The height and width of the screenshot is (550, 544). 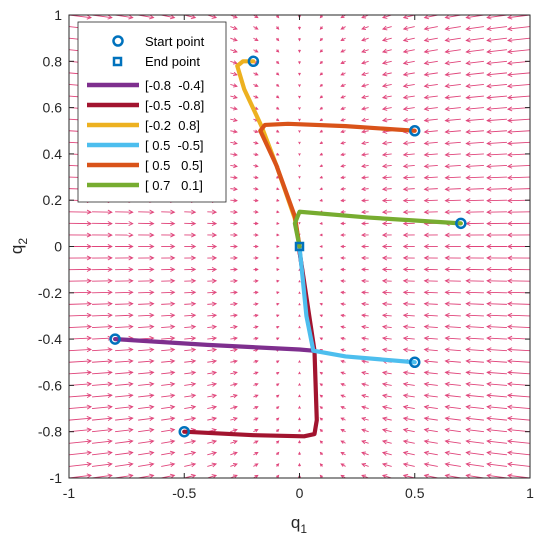 What do you see at coordinates (143, 125) in the screenshot?
I see `legend-entry-2: [-0.2 0.8]` at bounding box center [143, 125].